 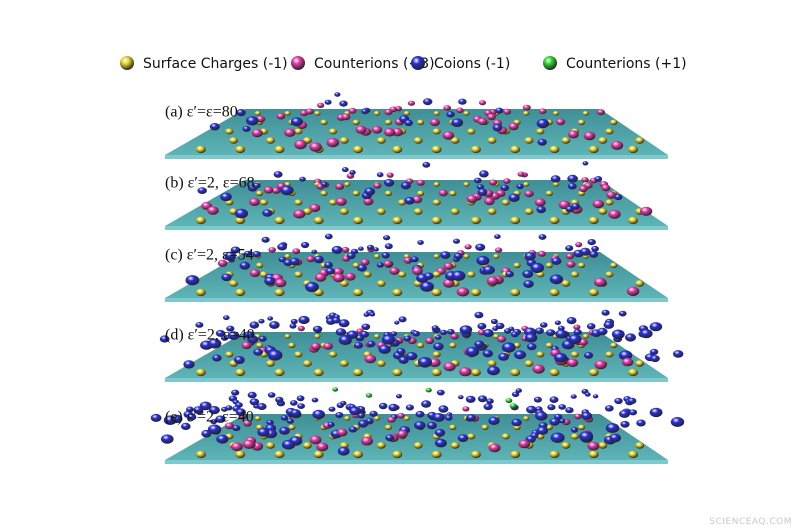 I want to click on panel: (d) ε′=2, ε=40, so click(x=421, y=345).